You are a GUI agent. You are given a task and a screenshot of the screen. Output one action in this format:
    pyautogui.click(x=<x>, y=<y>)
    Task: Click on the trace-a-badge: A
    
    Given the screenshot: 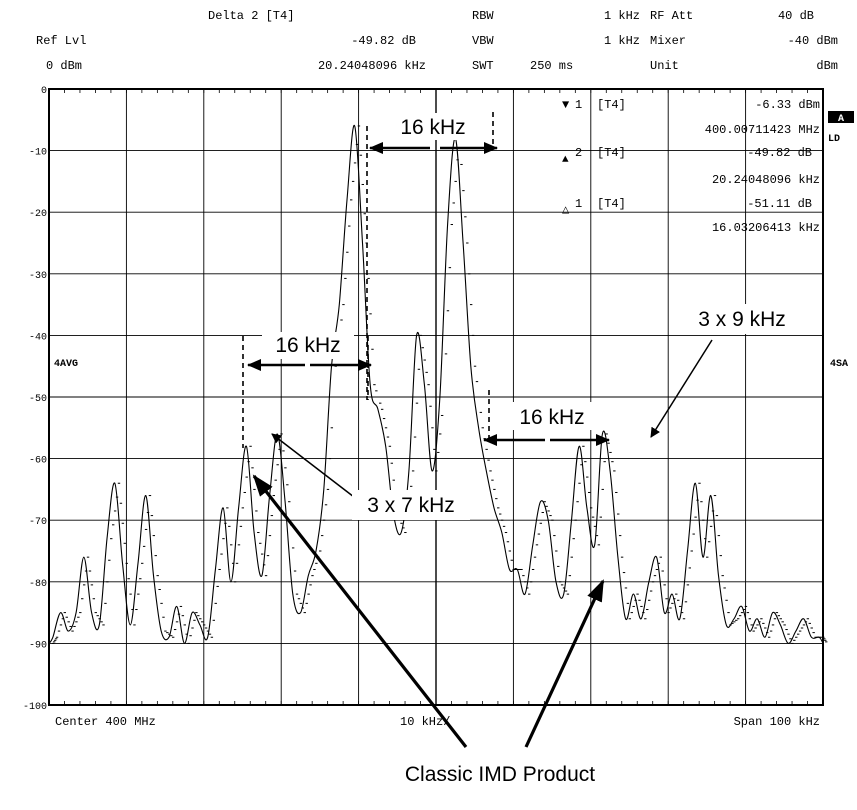 What is the action you would take?
    pyautogui.click(x=841, y=119)
    